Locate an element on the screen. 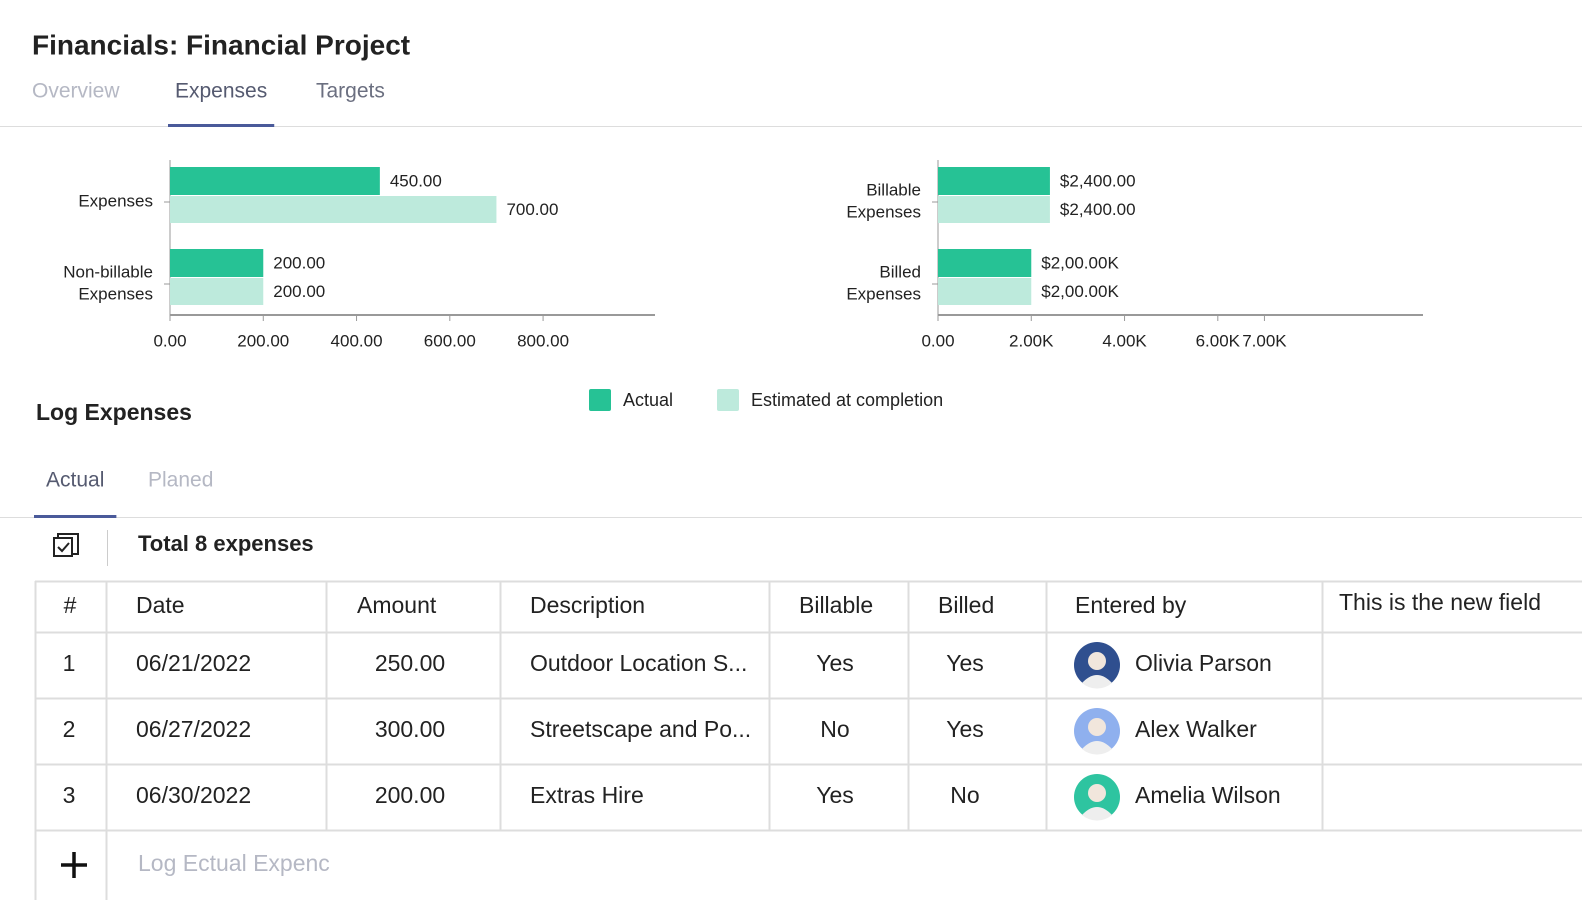 The width and height of the screenshot is (1582, 900). x-tick-label: 800.00 is located at coordinates (543, 340).